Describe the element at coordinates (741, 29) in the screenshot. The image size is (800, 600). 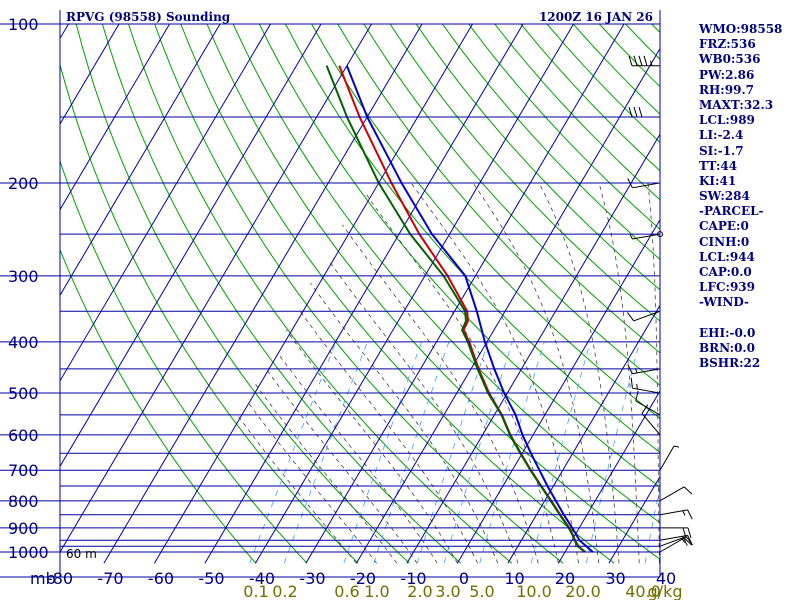
I see `index-item: WMO:98558` at that location.